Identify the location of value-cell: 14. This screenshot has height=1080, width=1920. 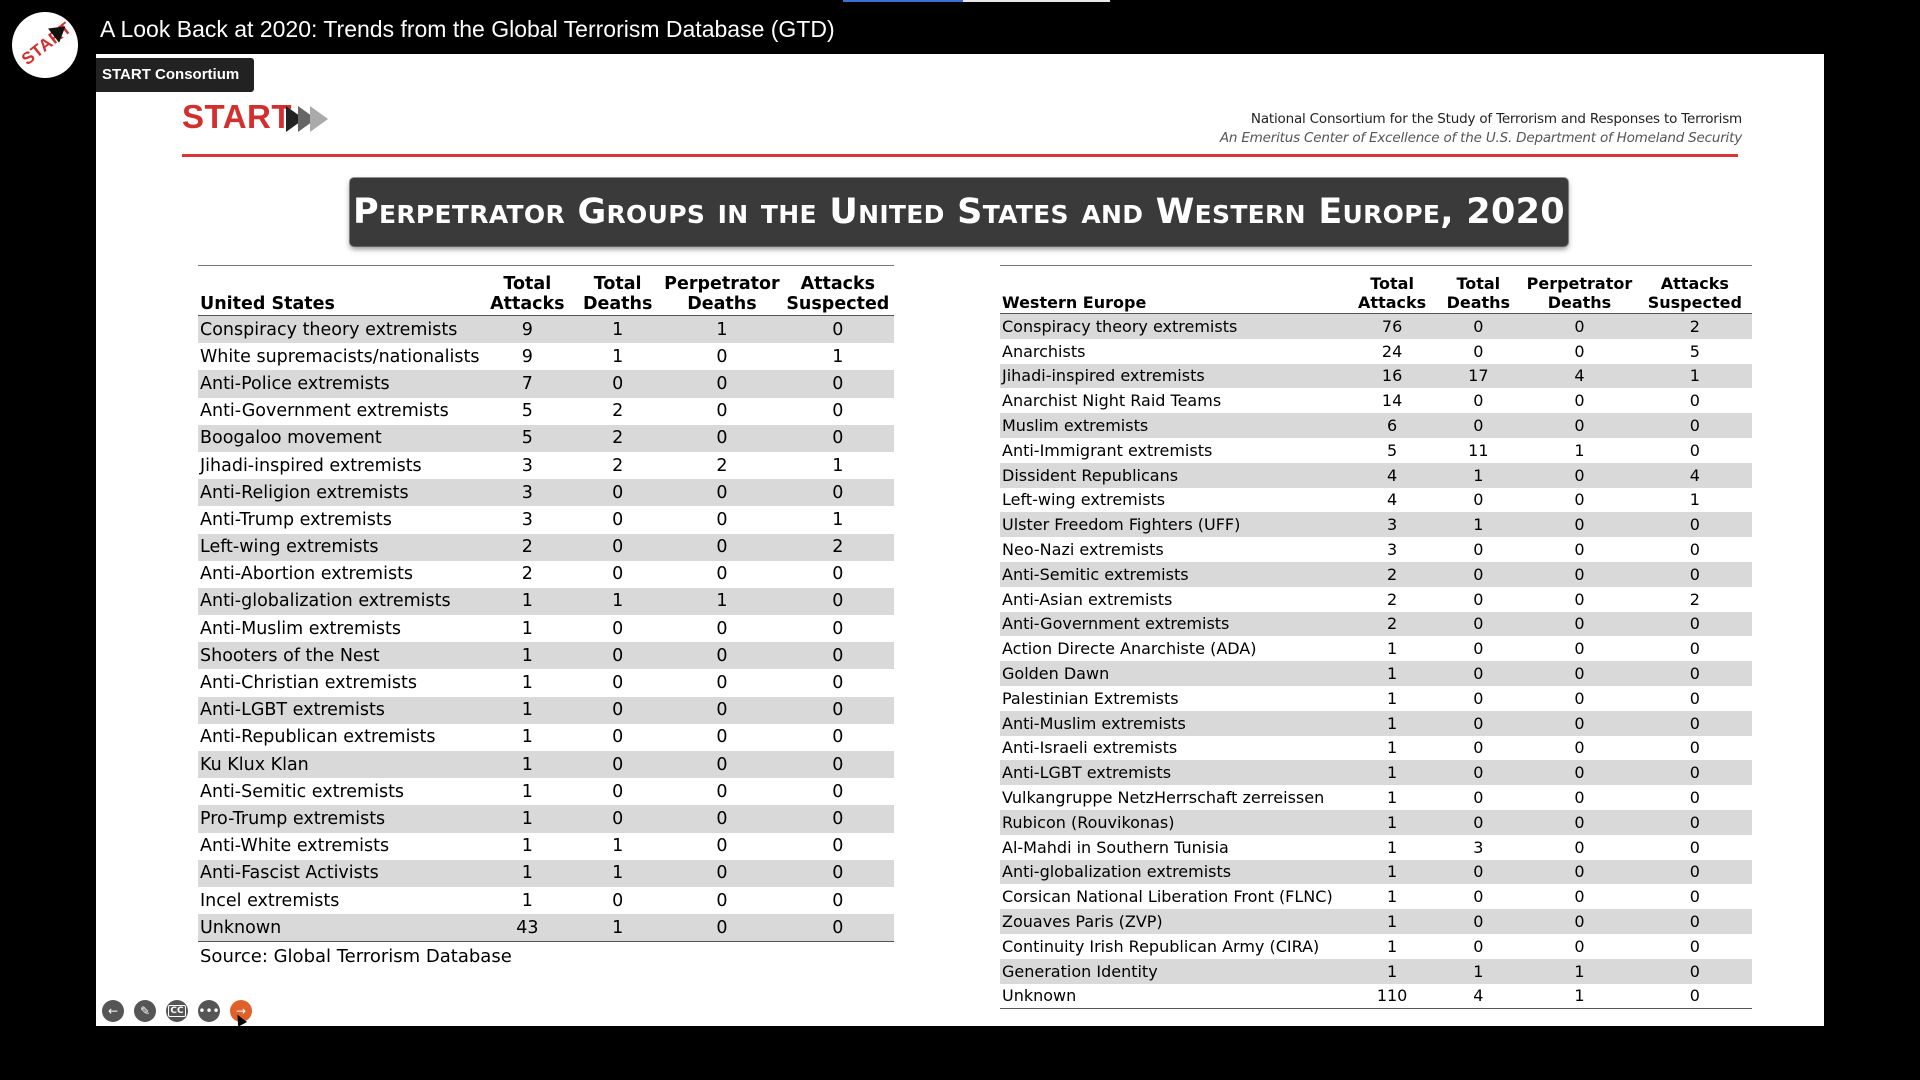
(1392, 401).